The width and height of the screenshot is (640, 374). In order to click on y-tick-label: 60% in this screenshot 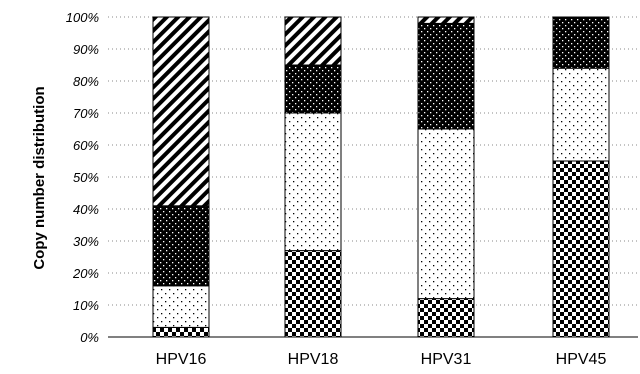, I will do `click(86, 145)`.